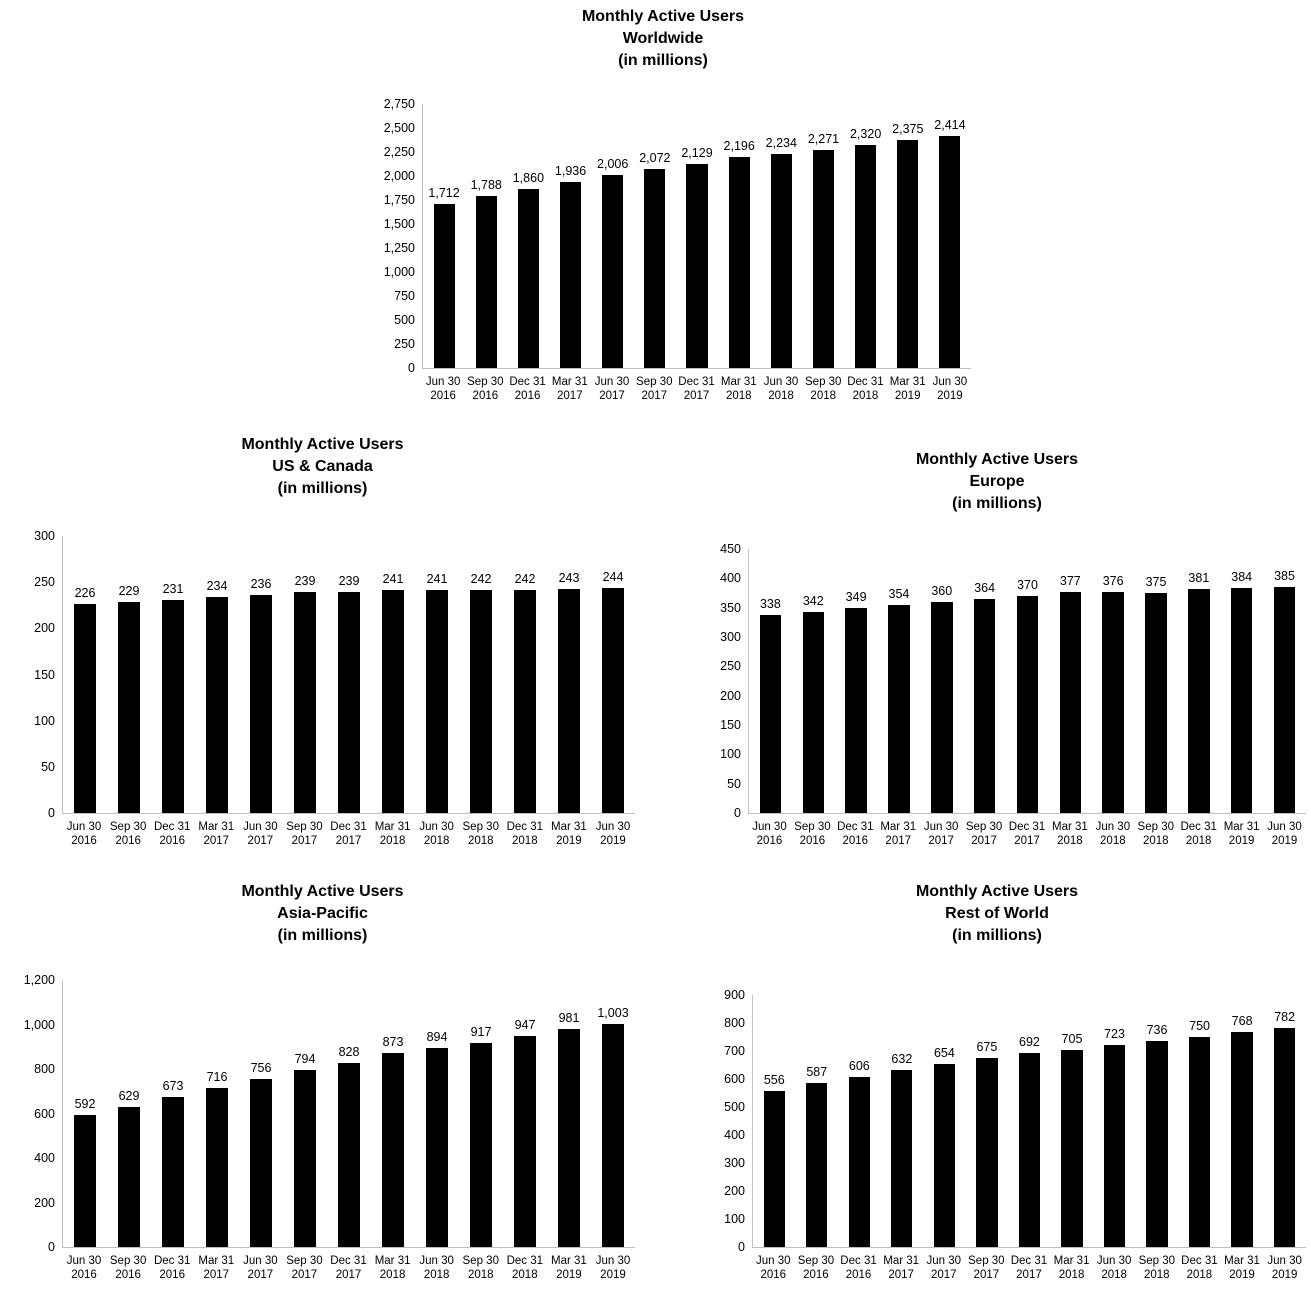  What do you see at coordinates (1241, 691) in the screenshot?
I see `bar: 384` at bounding box center [1241, 691].